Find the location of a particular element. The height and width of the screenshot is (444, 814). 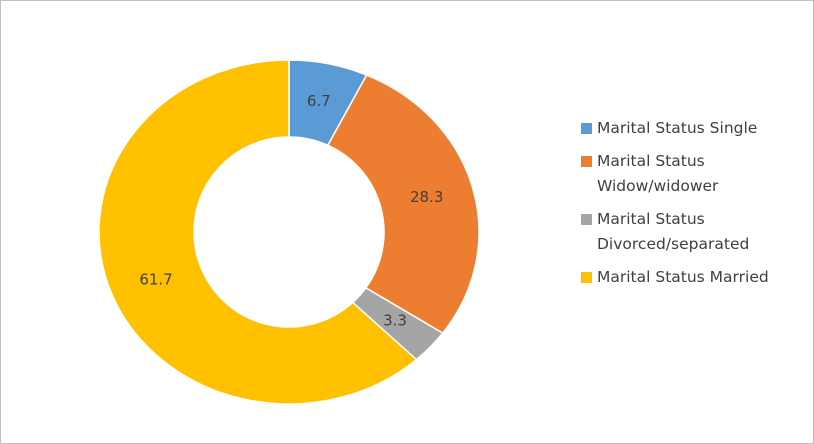

legend-item: Marital Status Single is located at coordinates (693, 128).